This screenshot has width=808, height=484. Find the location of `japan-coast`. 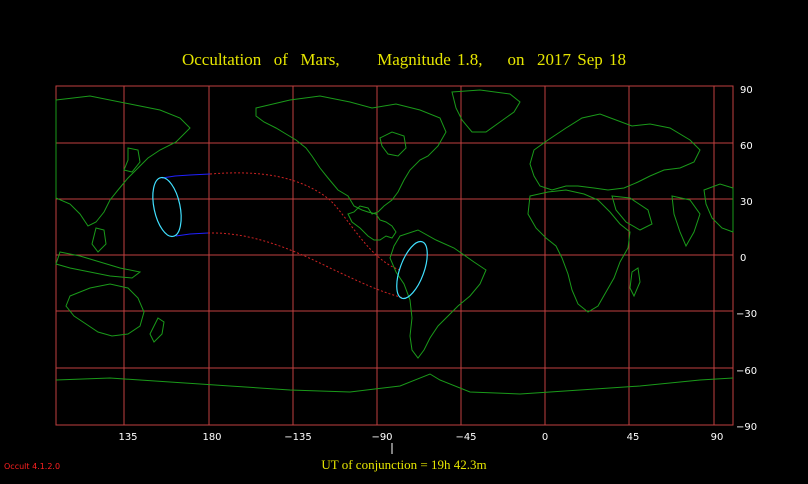

japan-coast is located at coordinates (132, 160).